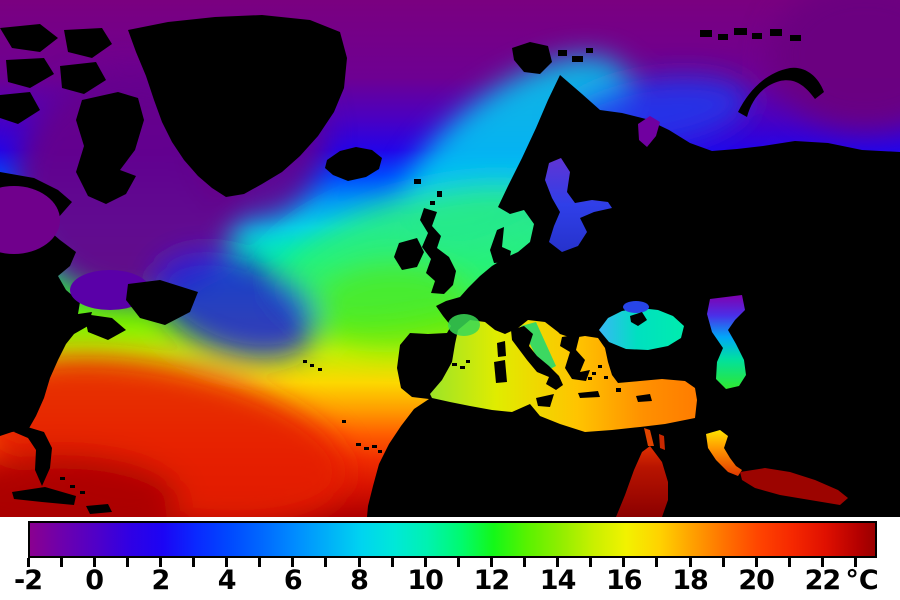  What do you see at coordinates (649, 131) in the screenshot?
I see `white-sea` at bounding box center [649, 131].